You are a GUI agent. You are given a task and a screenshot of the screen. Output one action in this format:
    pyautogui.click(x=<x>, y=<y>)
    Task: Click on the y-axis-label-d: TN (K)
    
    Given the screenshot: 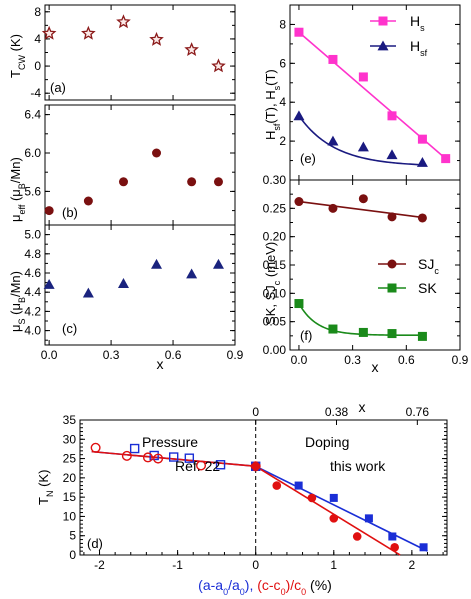 What is the action you would take?
    pyautogui.click(x=45, y=487)
    